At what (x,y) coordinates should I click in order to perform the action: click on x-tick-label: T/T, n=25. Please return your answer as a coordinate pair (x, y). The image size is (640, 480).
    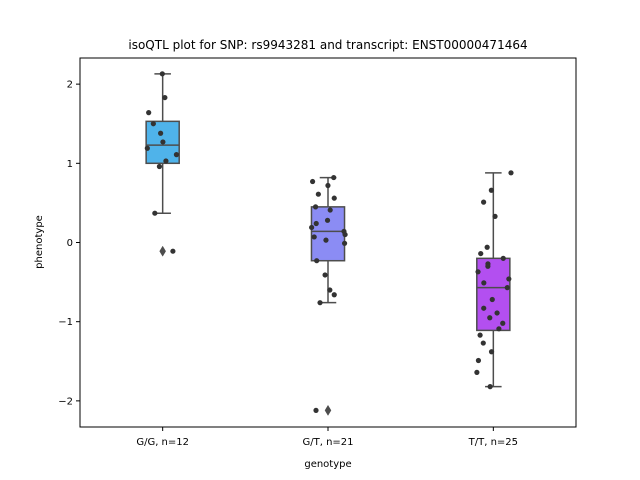
    Looking at the image, I should click on (493, 442).